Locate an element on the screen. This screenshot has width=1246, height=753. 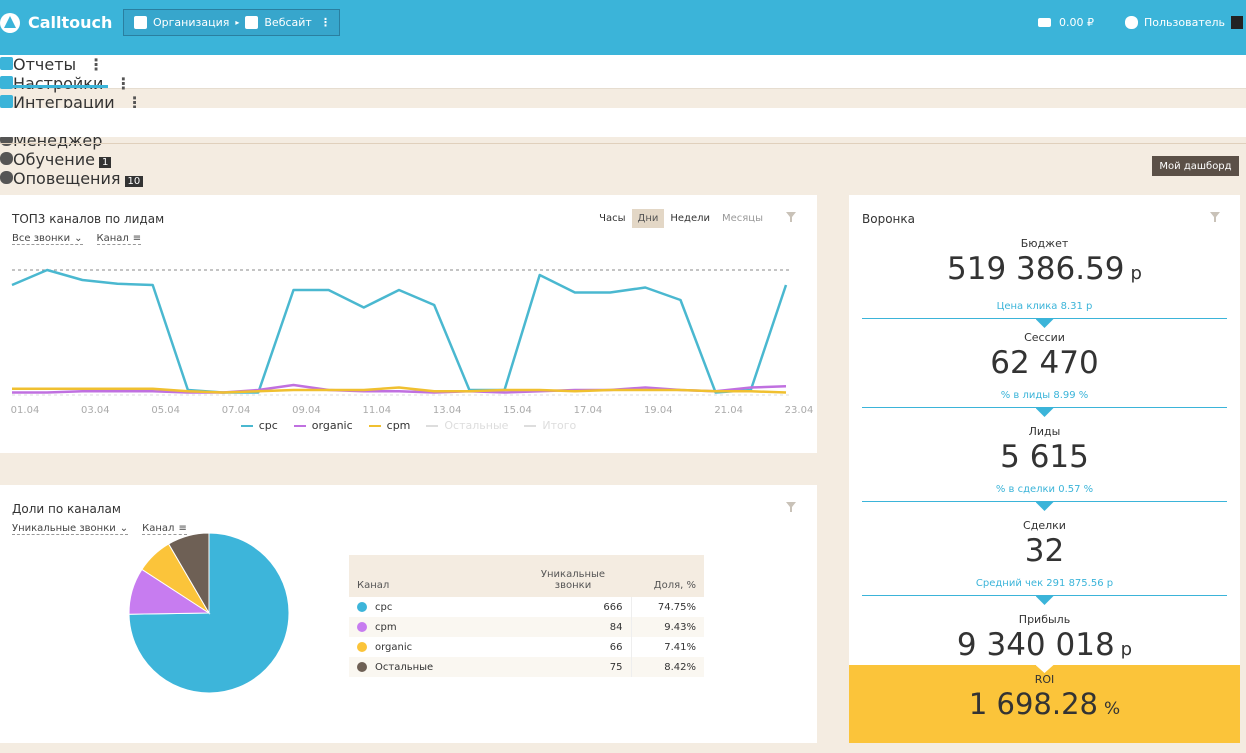
period-option: Месяцы is located at coordinates (742, 218).